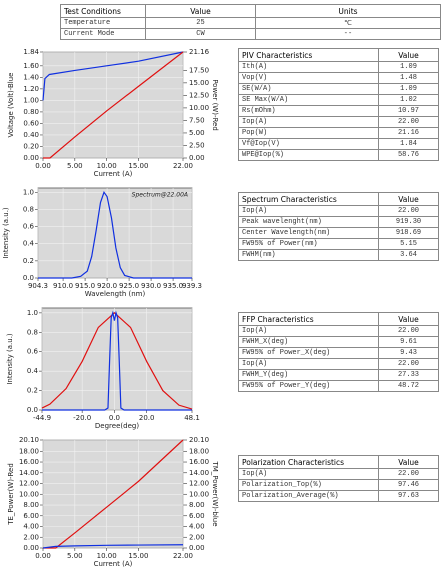  What do you see at coordinates (31, 123) in the screenshot?
I see `y-tick-label: 0.60` at bounding box center [31, 123].